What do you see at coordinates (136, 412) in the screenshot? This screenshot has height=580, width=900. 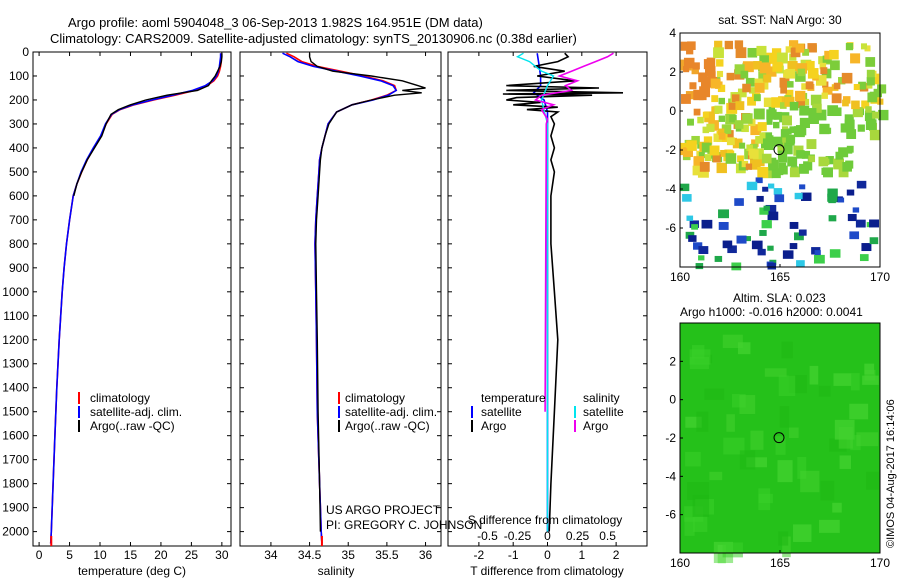 I see `legend-satellite: satellite-adj. clim.` at bounding box center [136, 412].